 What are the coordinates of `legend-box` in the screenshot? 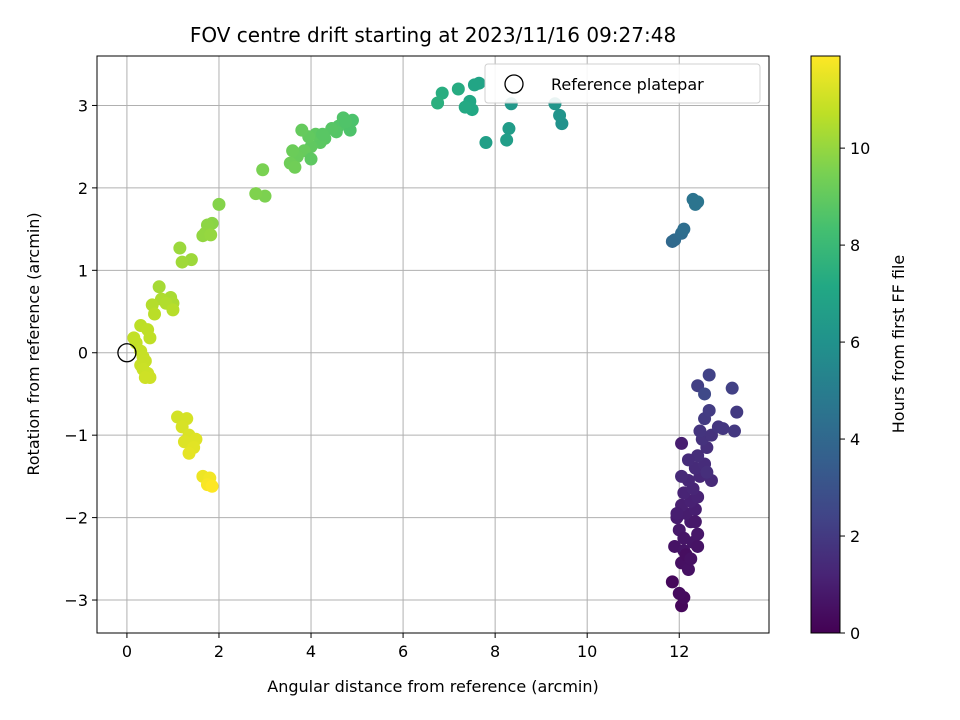 It's located at (622, 83).